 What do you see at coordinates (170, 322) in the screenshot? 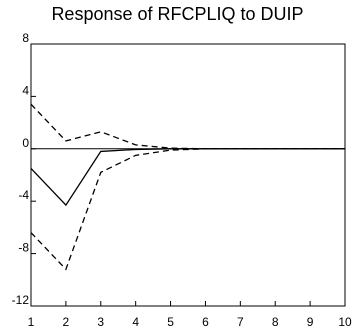
I see `x-tick-label: 5` at bounding box center [170, 322].